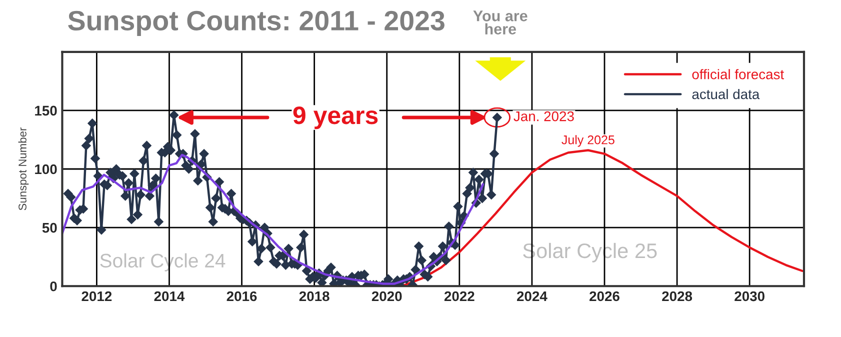  I want to click on legend-label: official forecast, so click(738, 74).